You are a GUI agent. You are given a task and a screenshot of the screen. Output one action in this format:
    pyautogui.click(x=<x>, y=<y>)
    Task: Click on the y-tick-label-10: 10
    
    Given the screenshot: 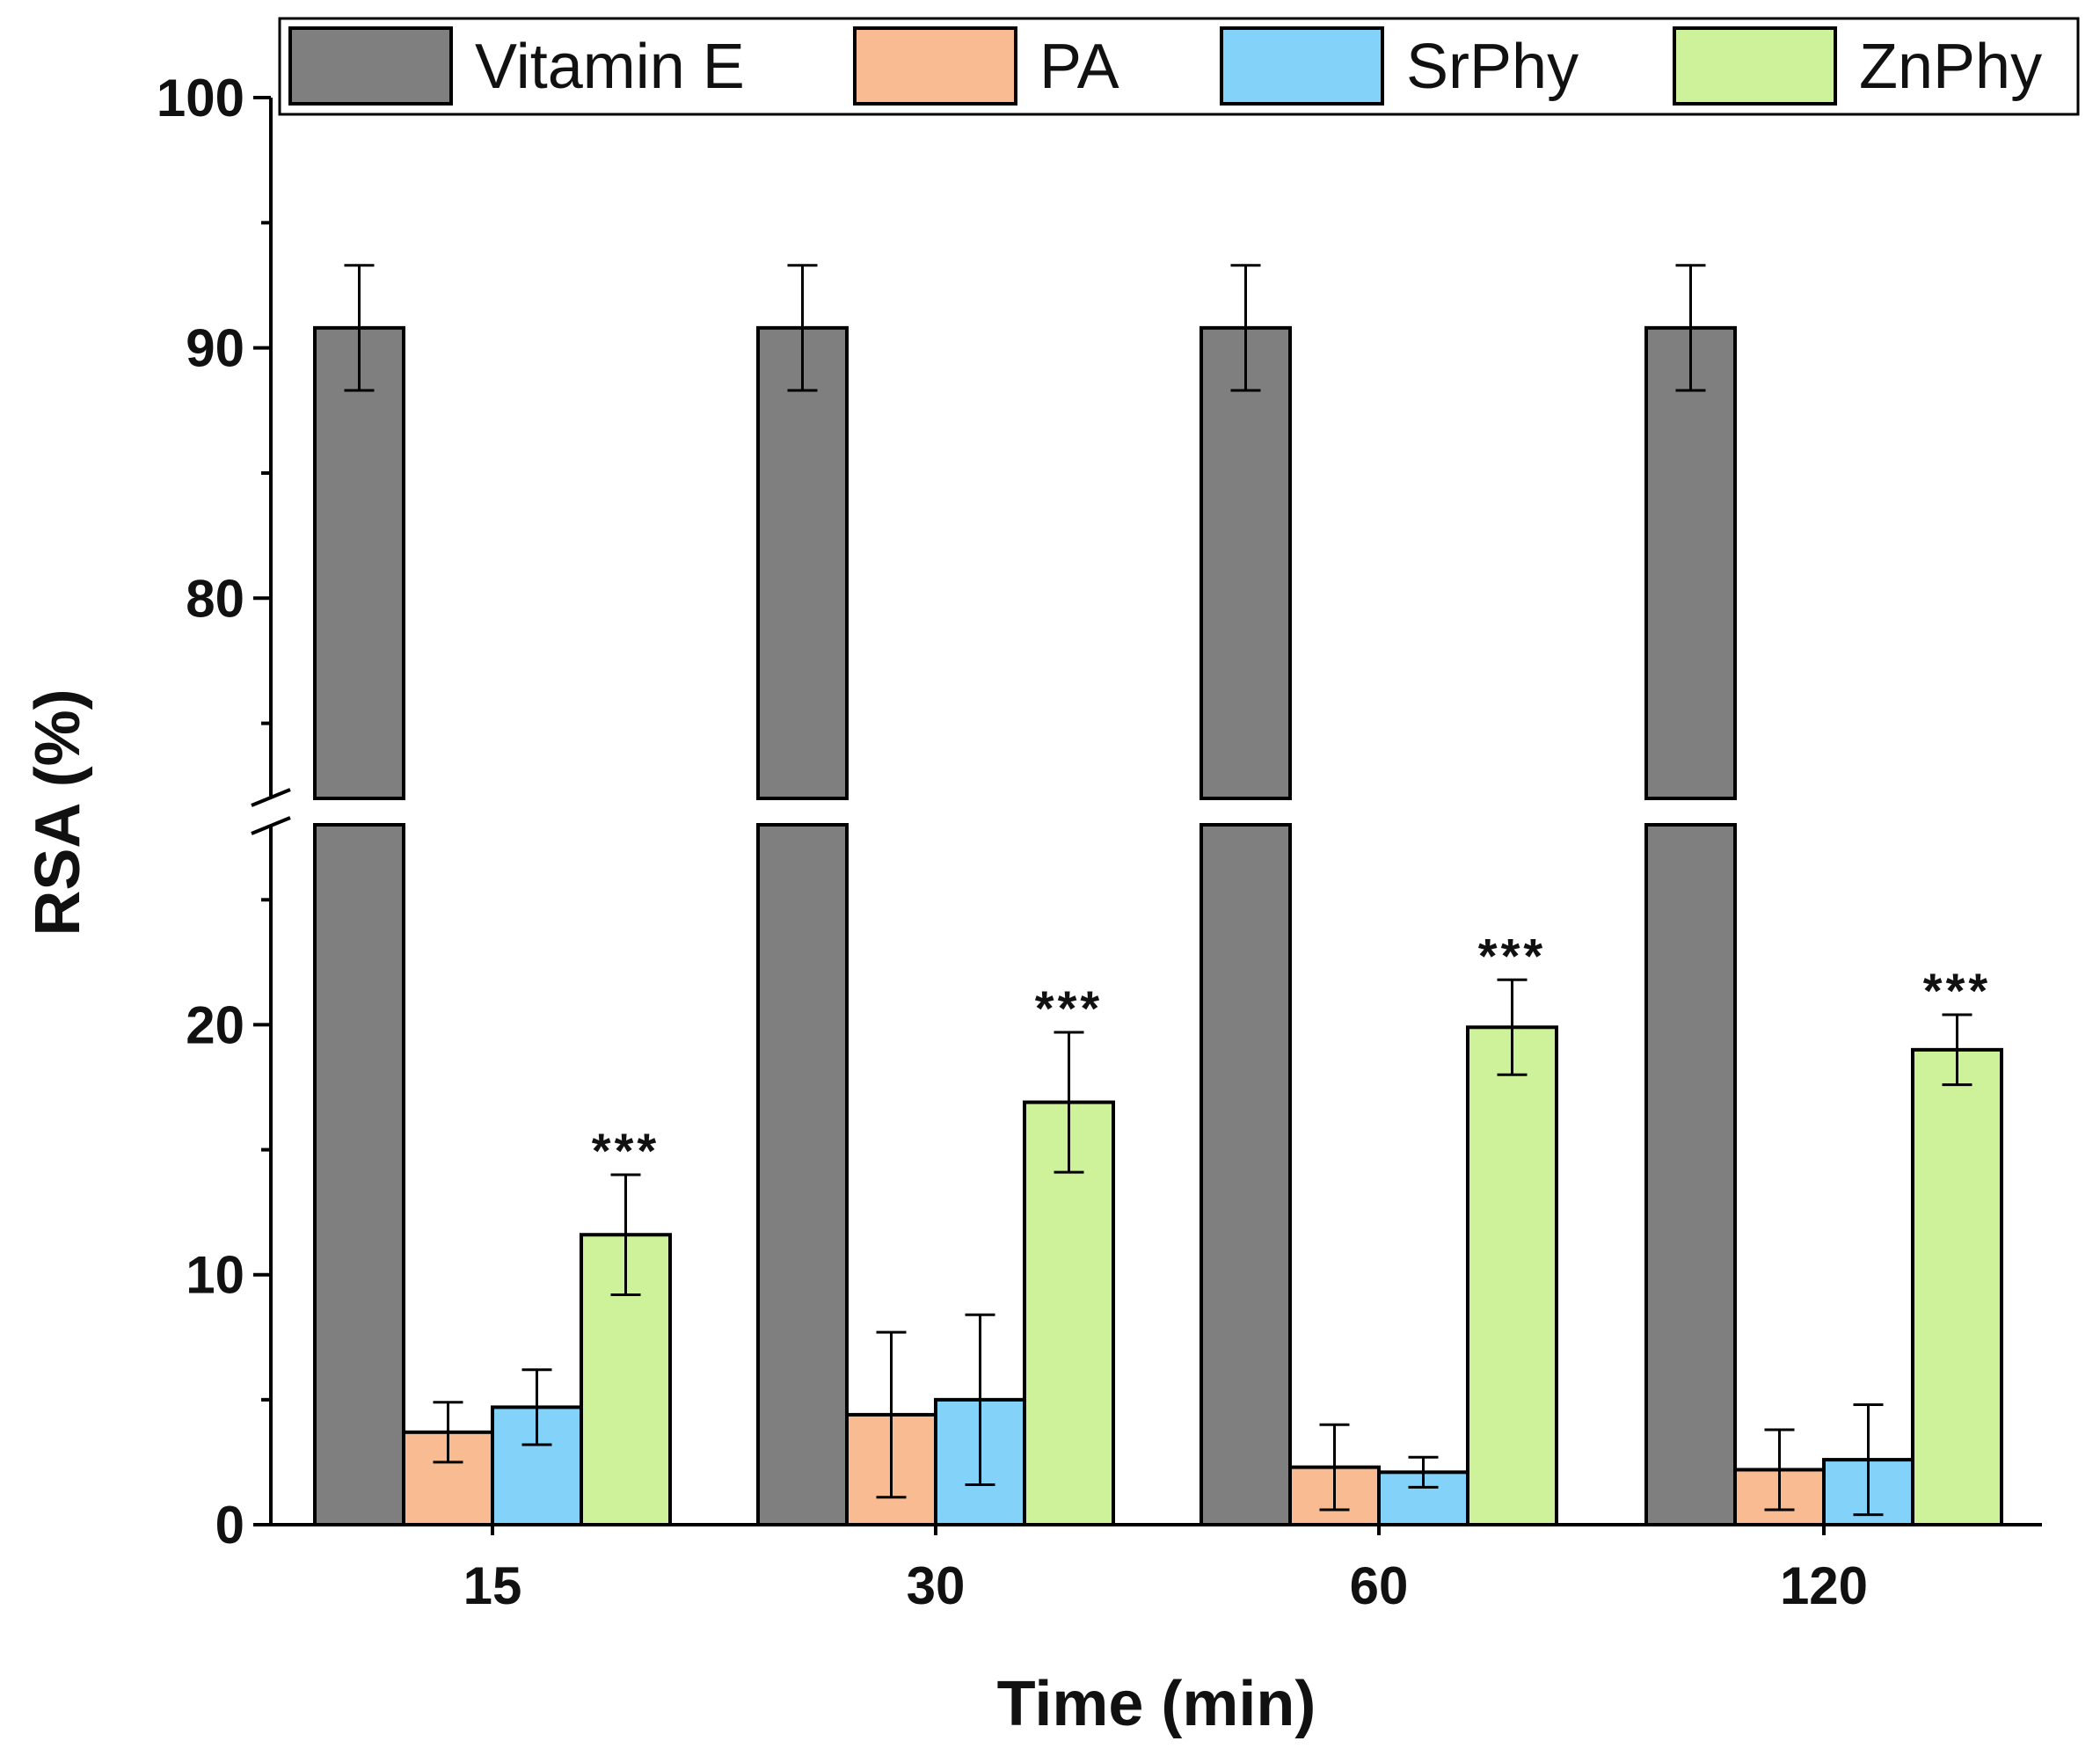 What is the action you would take?
    pyautogui.click(x=215, y=1276)
    